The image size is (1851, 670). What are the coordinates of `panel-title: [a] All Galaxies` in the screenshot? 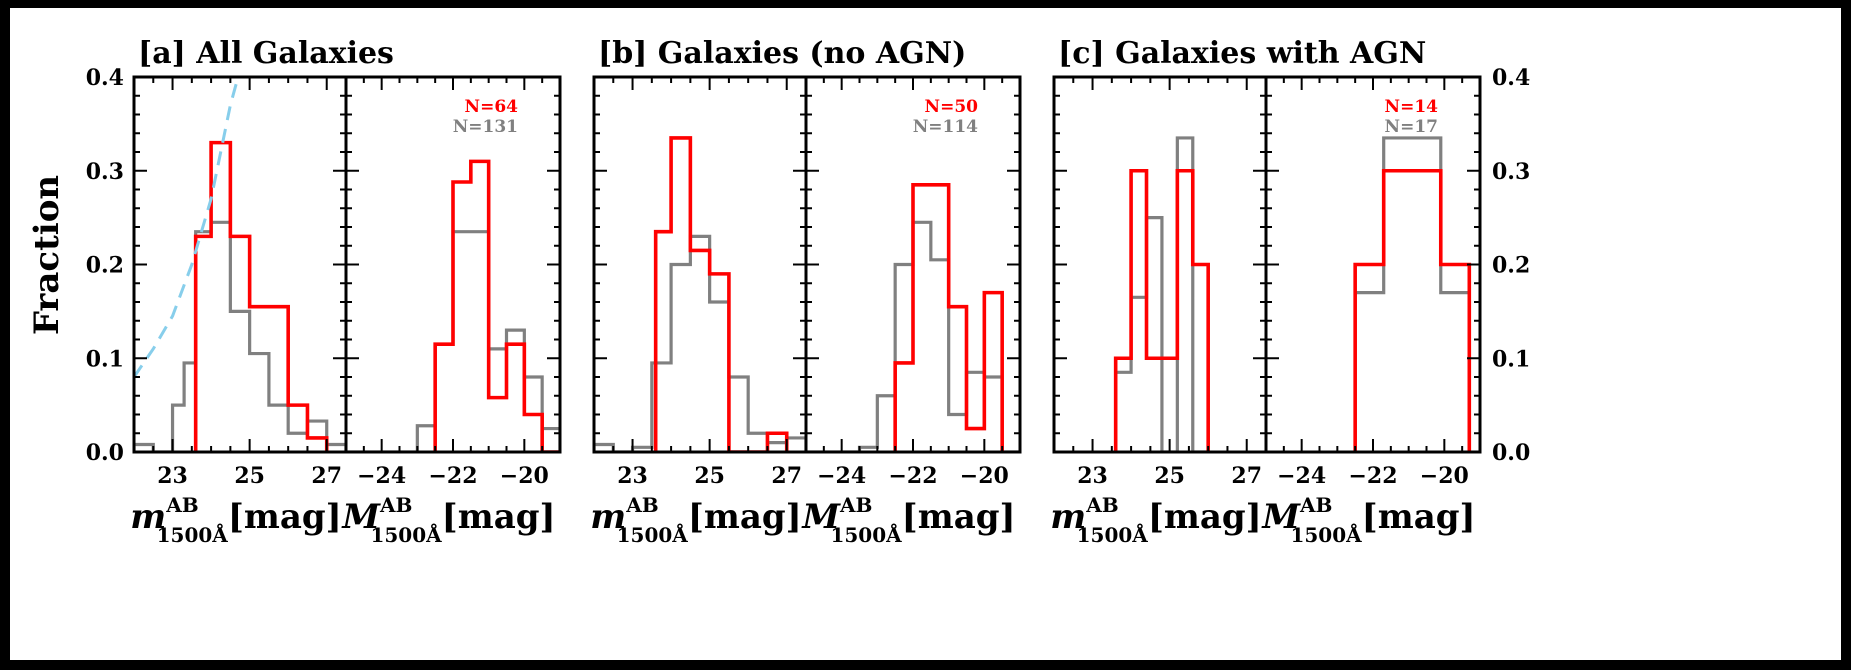 It's located at (266, 53).